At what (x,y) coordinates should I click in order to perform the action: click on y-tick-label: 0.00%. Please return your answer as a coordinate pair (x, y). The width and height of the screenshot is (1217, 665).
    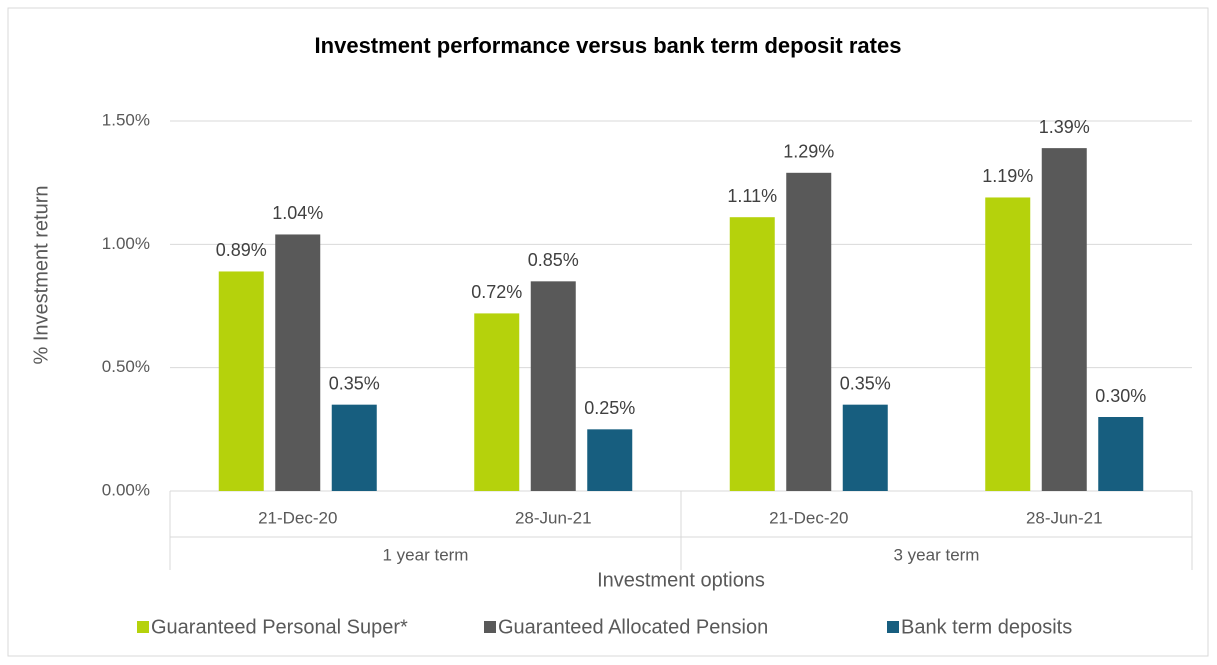
    Looking at the image, I should click on (126, 489).